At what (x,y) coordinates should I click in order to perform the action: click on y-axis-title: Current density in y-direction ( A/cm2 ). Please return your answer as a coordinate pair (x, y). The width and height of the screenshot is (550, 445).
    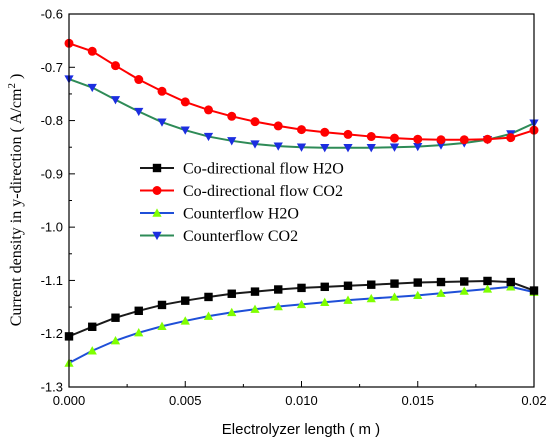
    Looking at the image, I should click on (15, 200).